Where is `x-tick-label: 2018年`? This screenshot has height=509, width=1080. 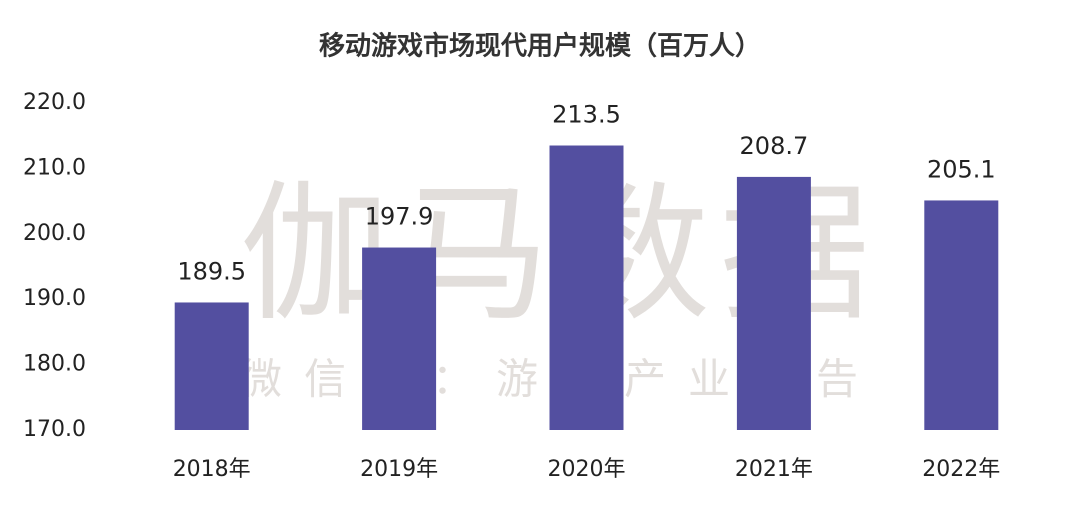
x-tick-label: 2018年 is located at coordinates (212, 469).